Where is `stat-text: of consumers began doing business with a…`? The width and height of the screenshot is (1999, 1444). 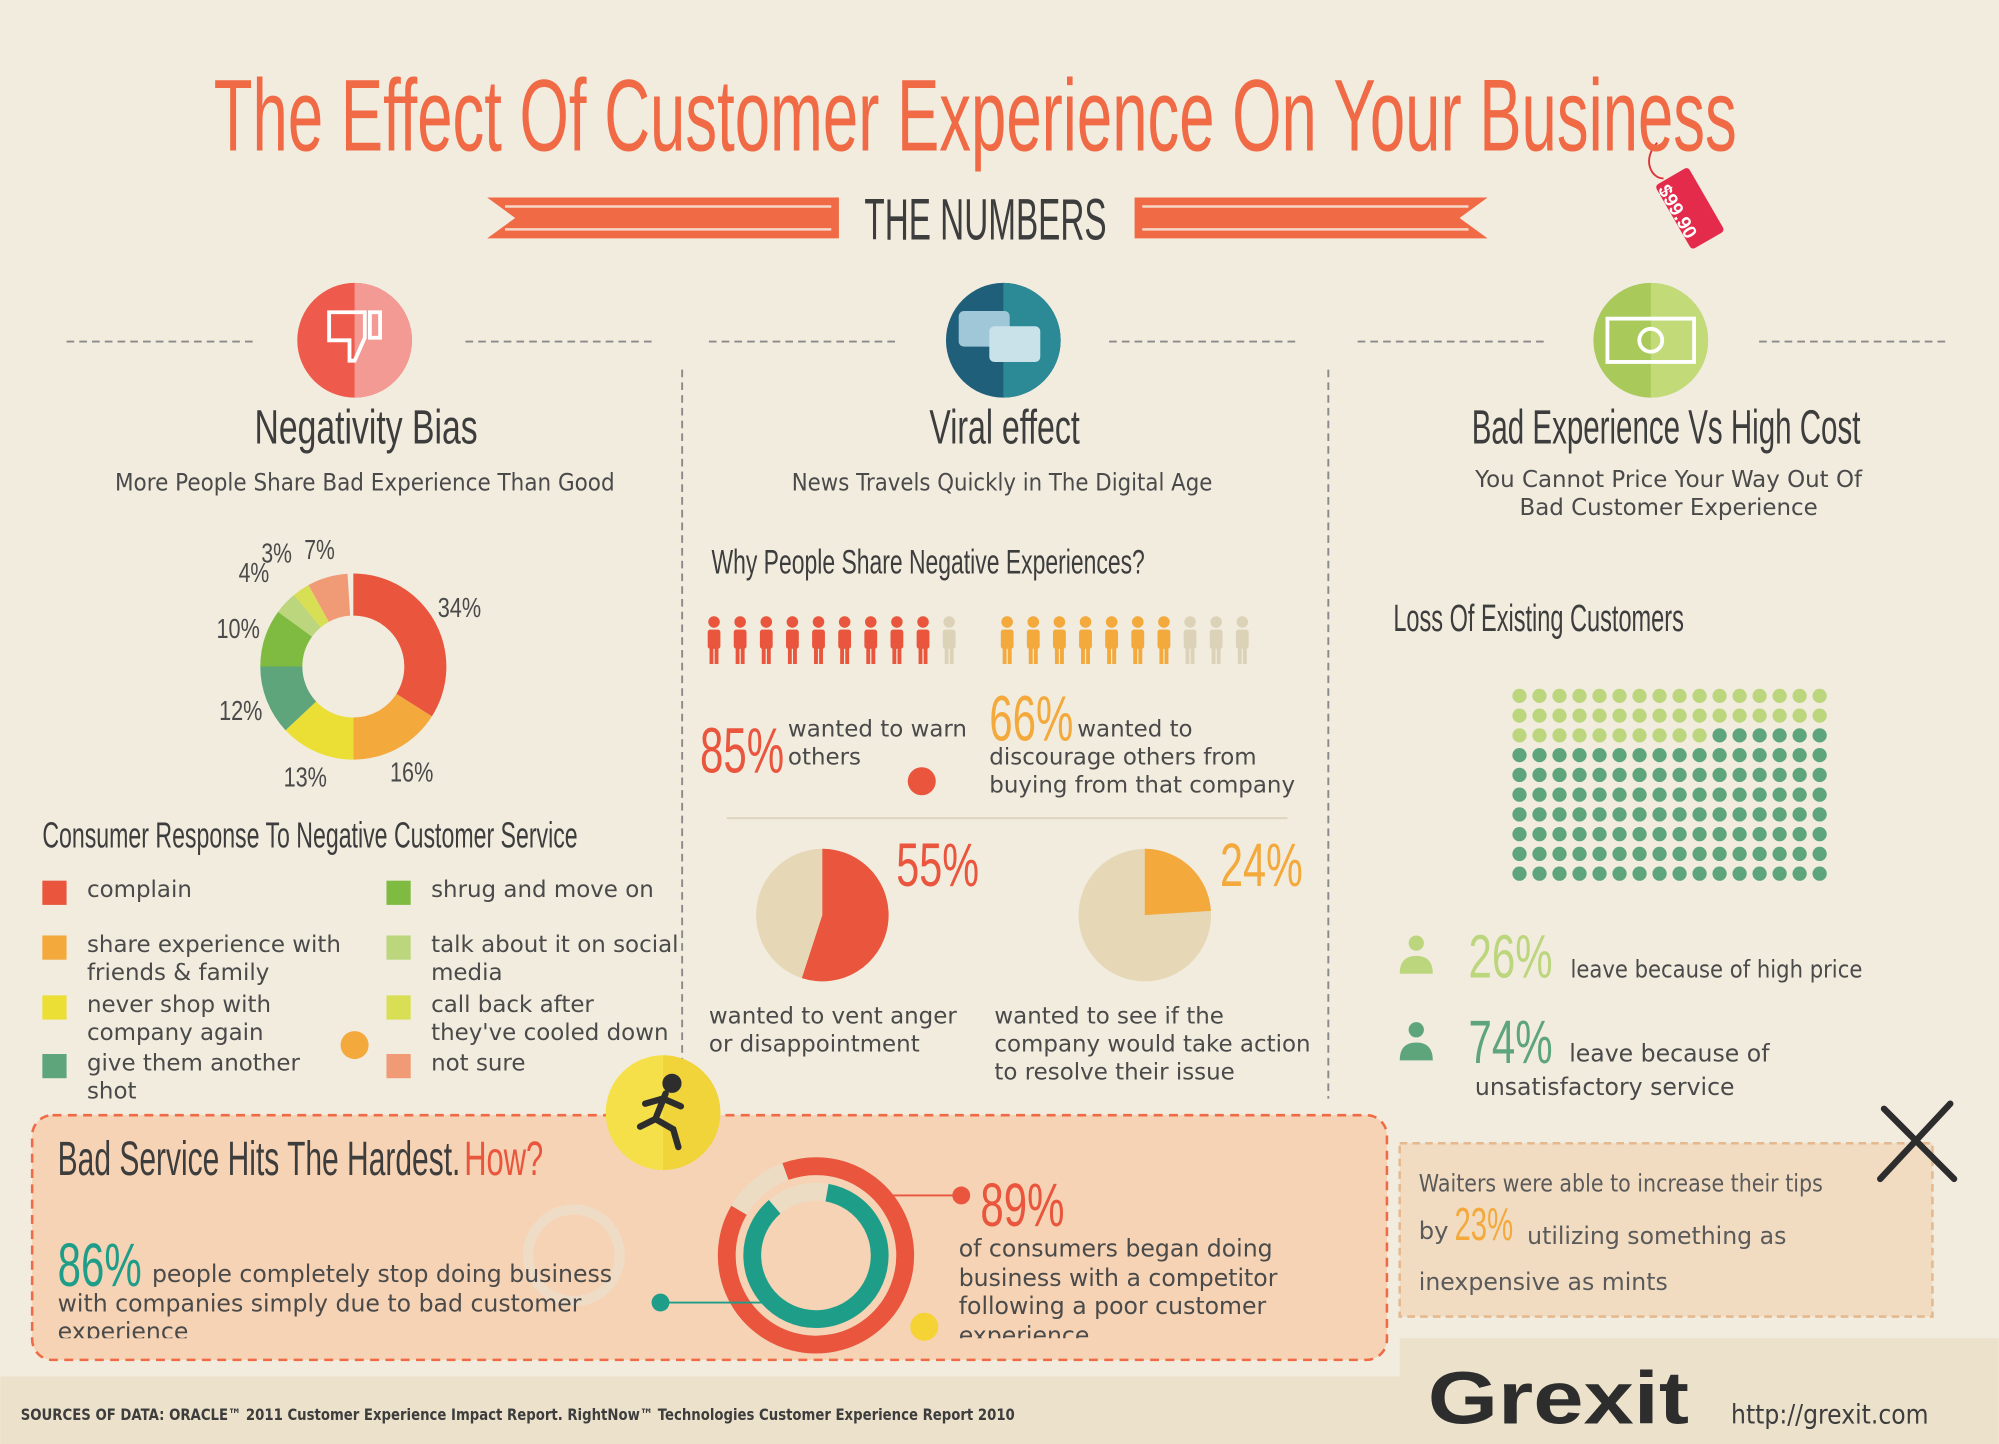
stat-text: of consumers began doing business with a… is located at coordinates (1118, 1287).